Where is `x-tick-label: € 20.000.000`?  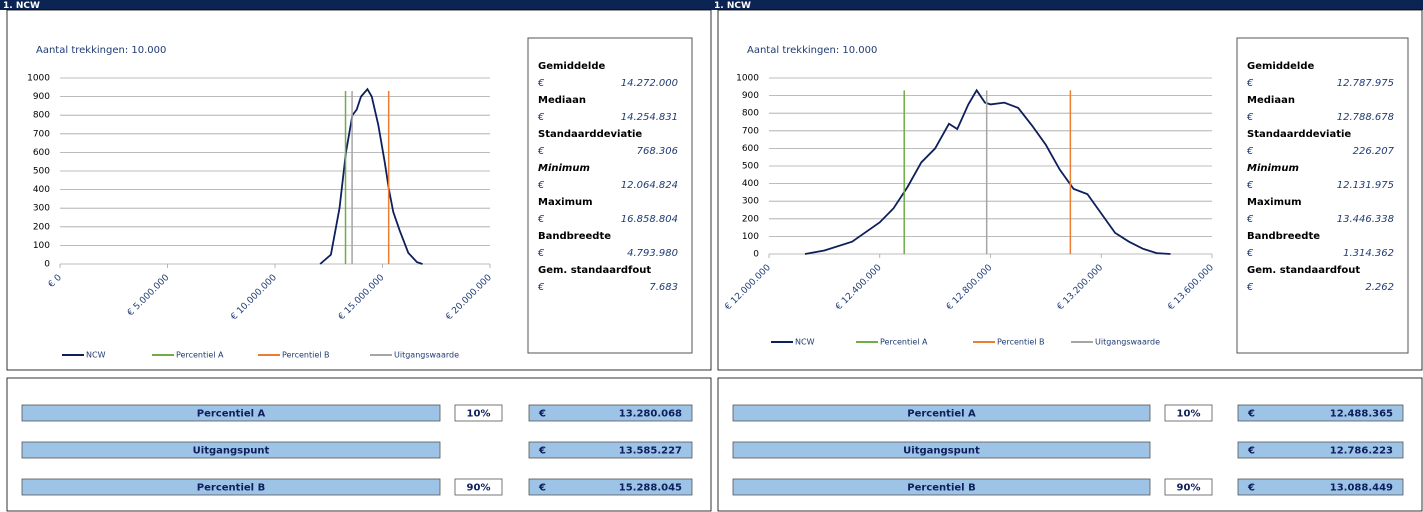
x-tick-label: € 20.000.000 is located at coordinates (469, 298).